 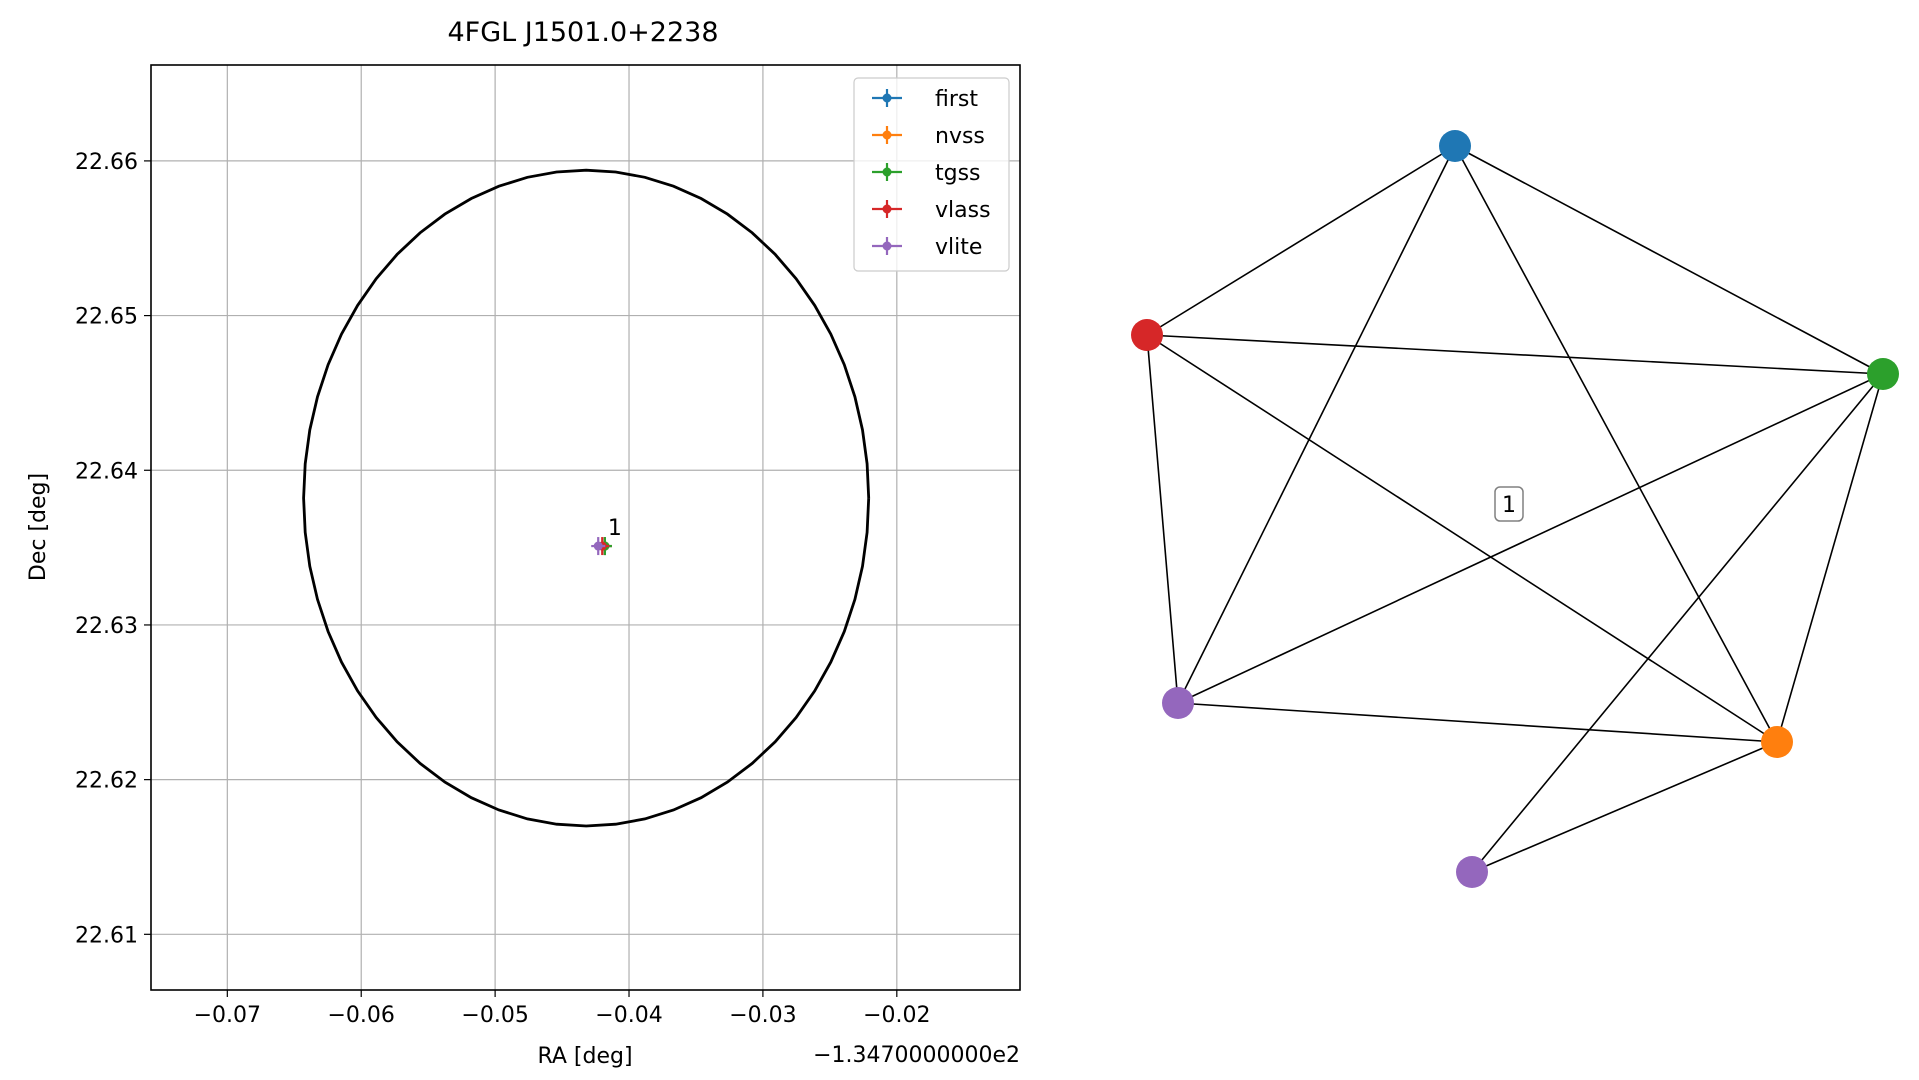 What do you see at coordinates (106, 781) in the screenshot?
I see `y-tick-label: 22.62` at bounding box center [106, 781].